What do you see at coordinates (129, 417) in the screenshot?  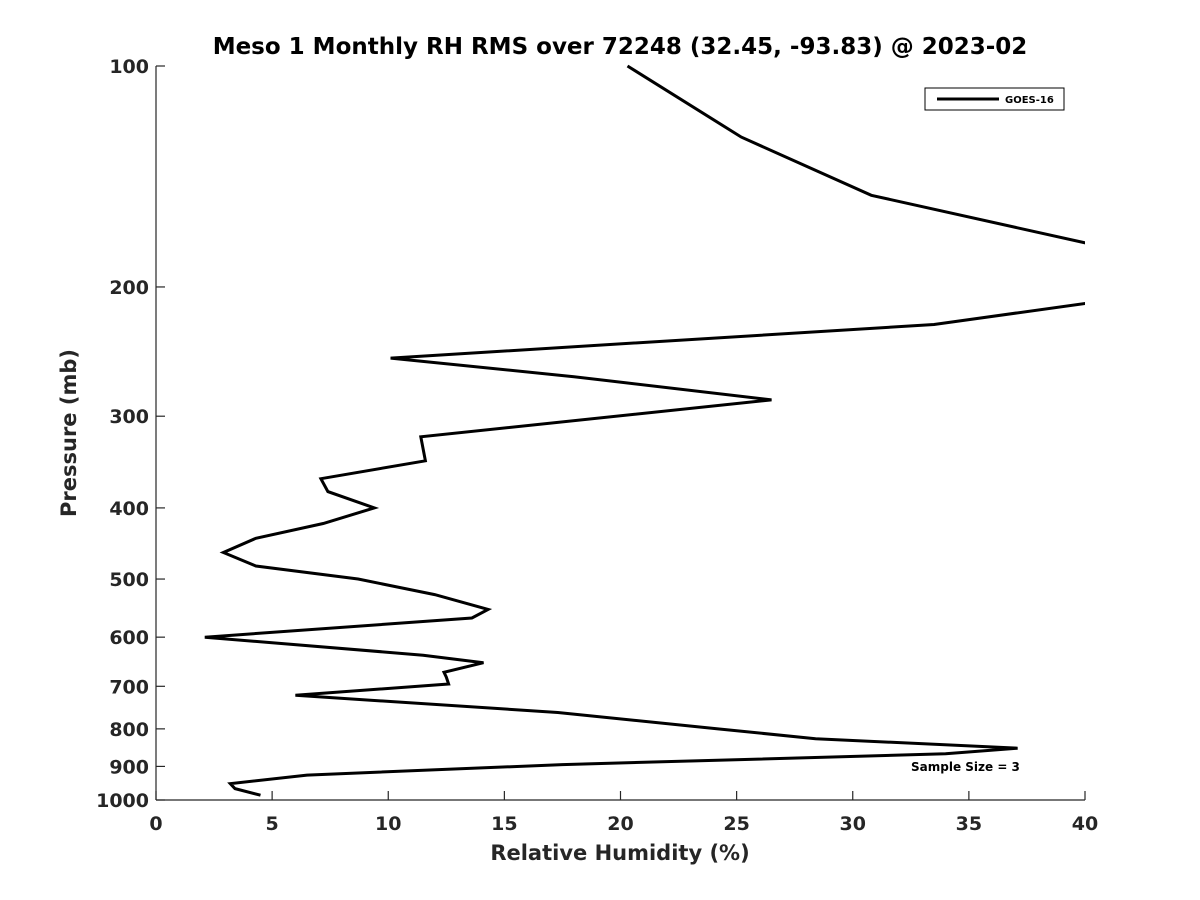 I see `y-tick-label: 300` at bounding box center [129, 417].